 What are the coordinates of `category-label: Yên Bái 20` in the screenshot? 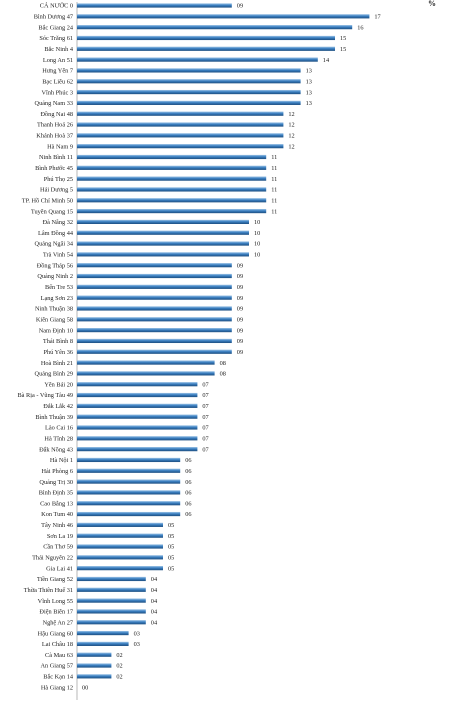 It's located at (58, 384).